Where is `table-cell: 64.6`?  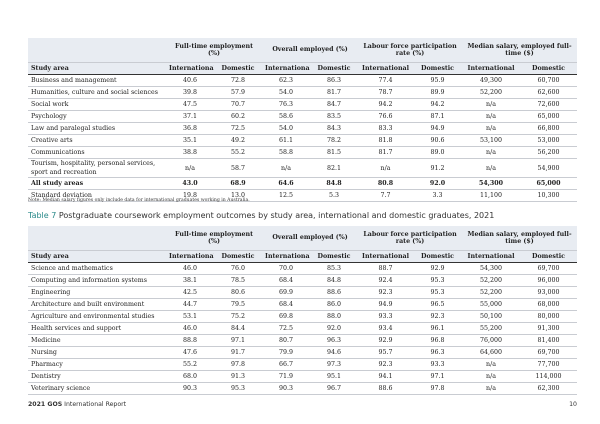
table-cell: 64.6 is located at coordinates (286, 183).